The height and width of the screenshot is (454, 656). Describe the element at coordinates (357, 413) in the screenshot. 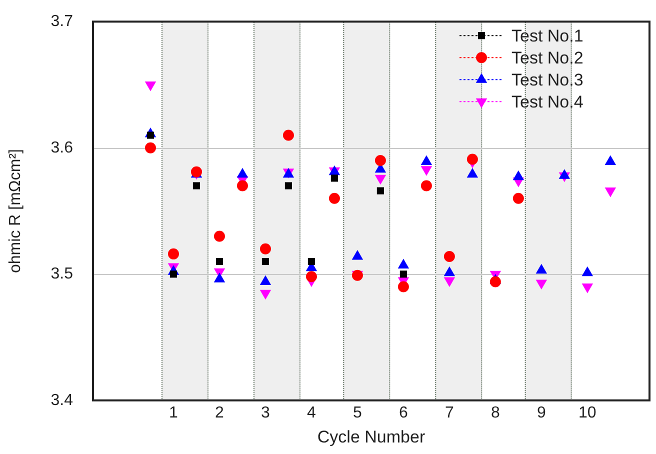

I see `x-tick-label: 5` at that location.